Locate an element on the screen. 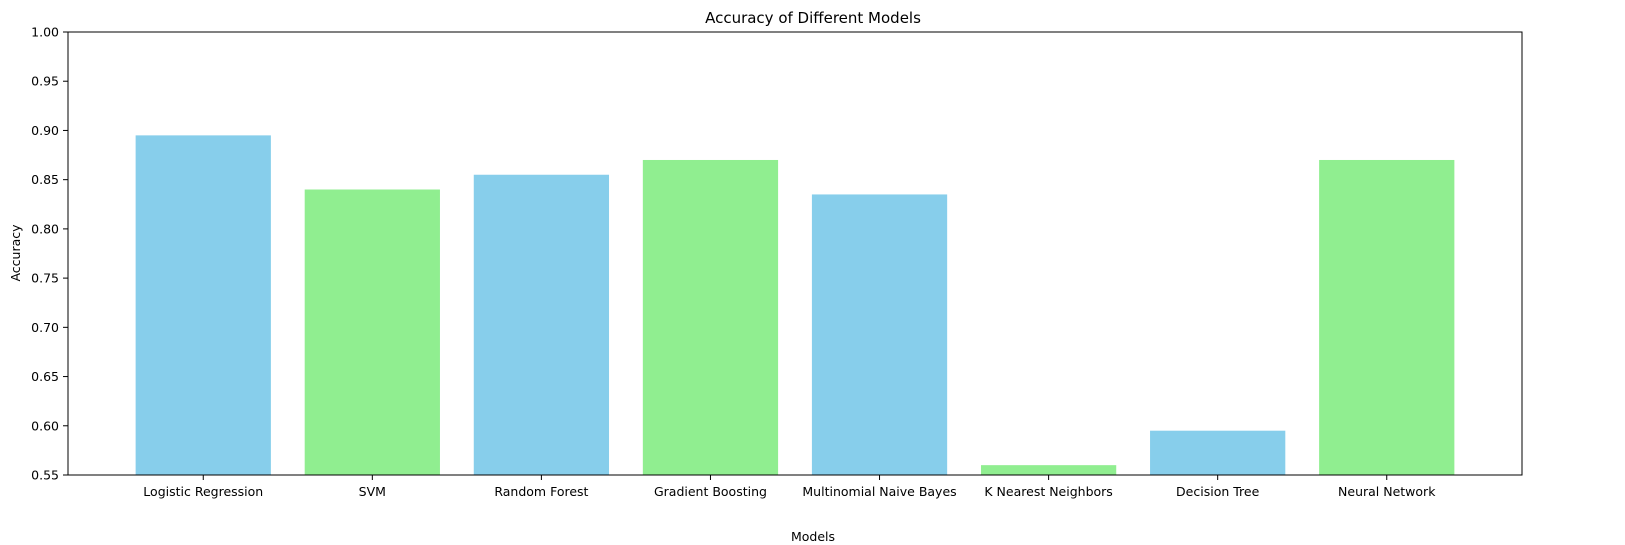 The height and width of the screenshot is (545, 1625). y-axis: 0.55 0.60 0.65 0.70 0.75 0.80 0.85 0.90 0.95 1.00 is located at coordinates (49, 254).